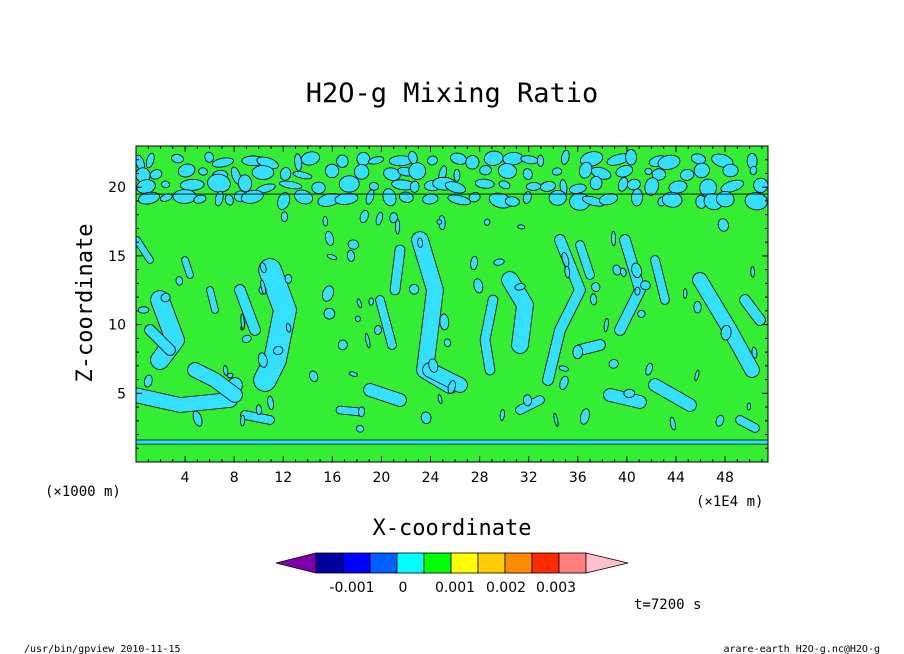 The image size is (904, 654). Describe the element at coordinates (382, 478) in the screenshot. I see `x-tick-label: 20` at that location.